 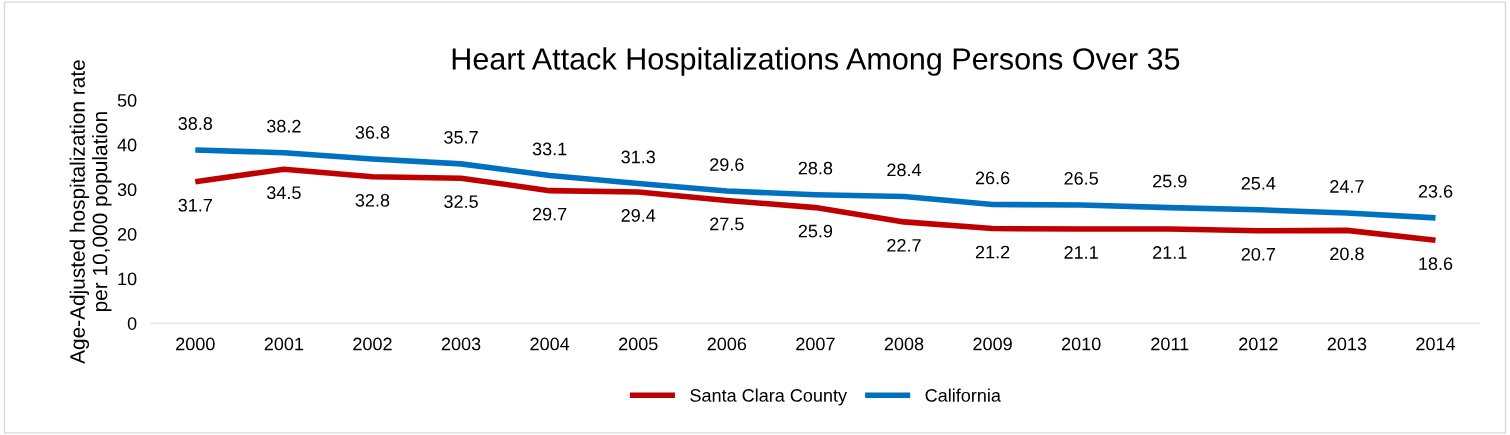 I want to click on y-axis-title: Age-Adjusted hospitalization rate per 10,000 population, so click(x=90, y=212).